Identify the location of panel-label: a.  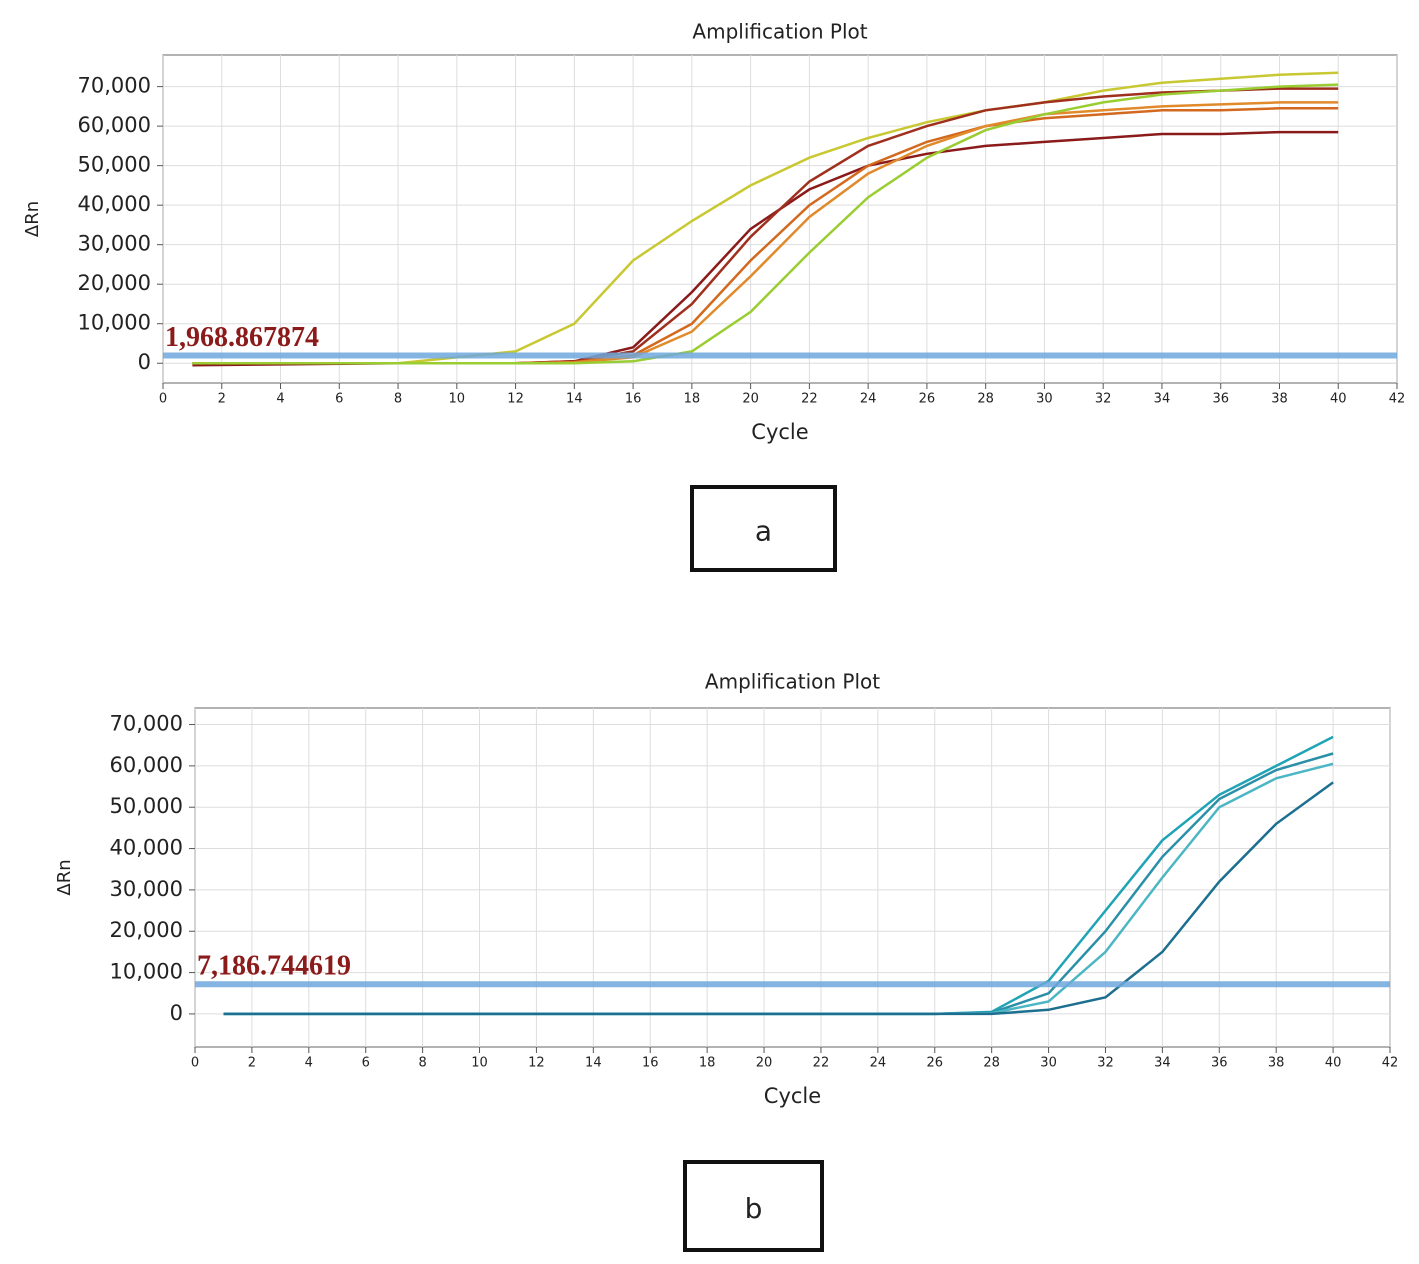
(763, 531).